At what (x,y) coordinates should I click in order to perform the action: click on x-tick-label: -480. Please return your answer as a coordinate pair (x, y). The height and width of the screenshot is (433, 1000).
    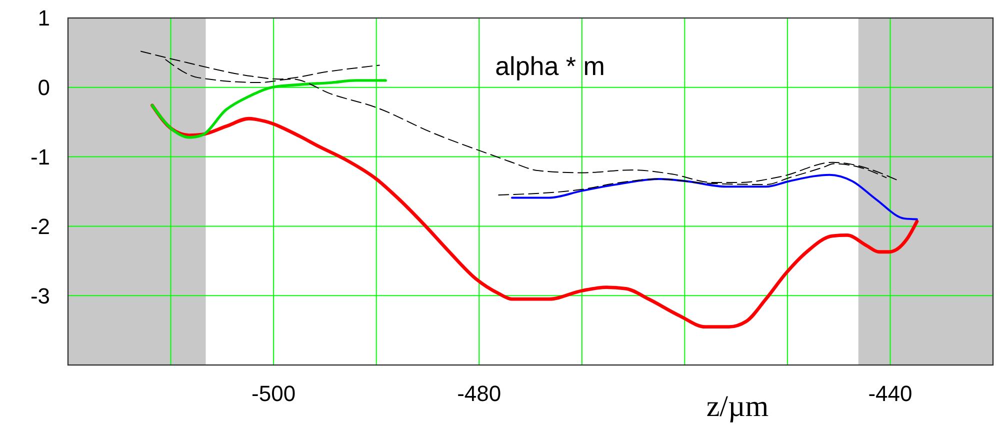
    Looking at the image, I should click on (479, 393).